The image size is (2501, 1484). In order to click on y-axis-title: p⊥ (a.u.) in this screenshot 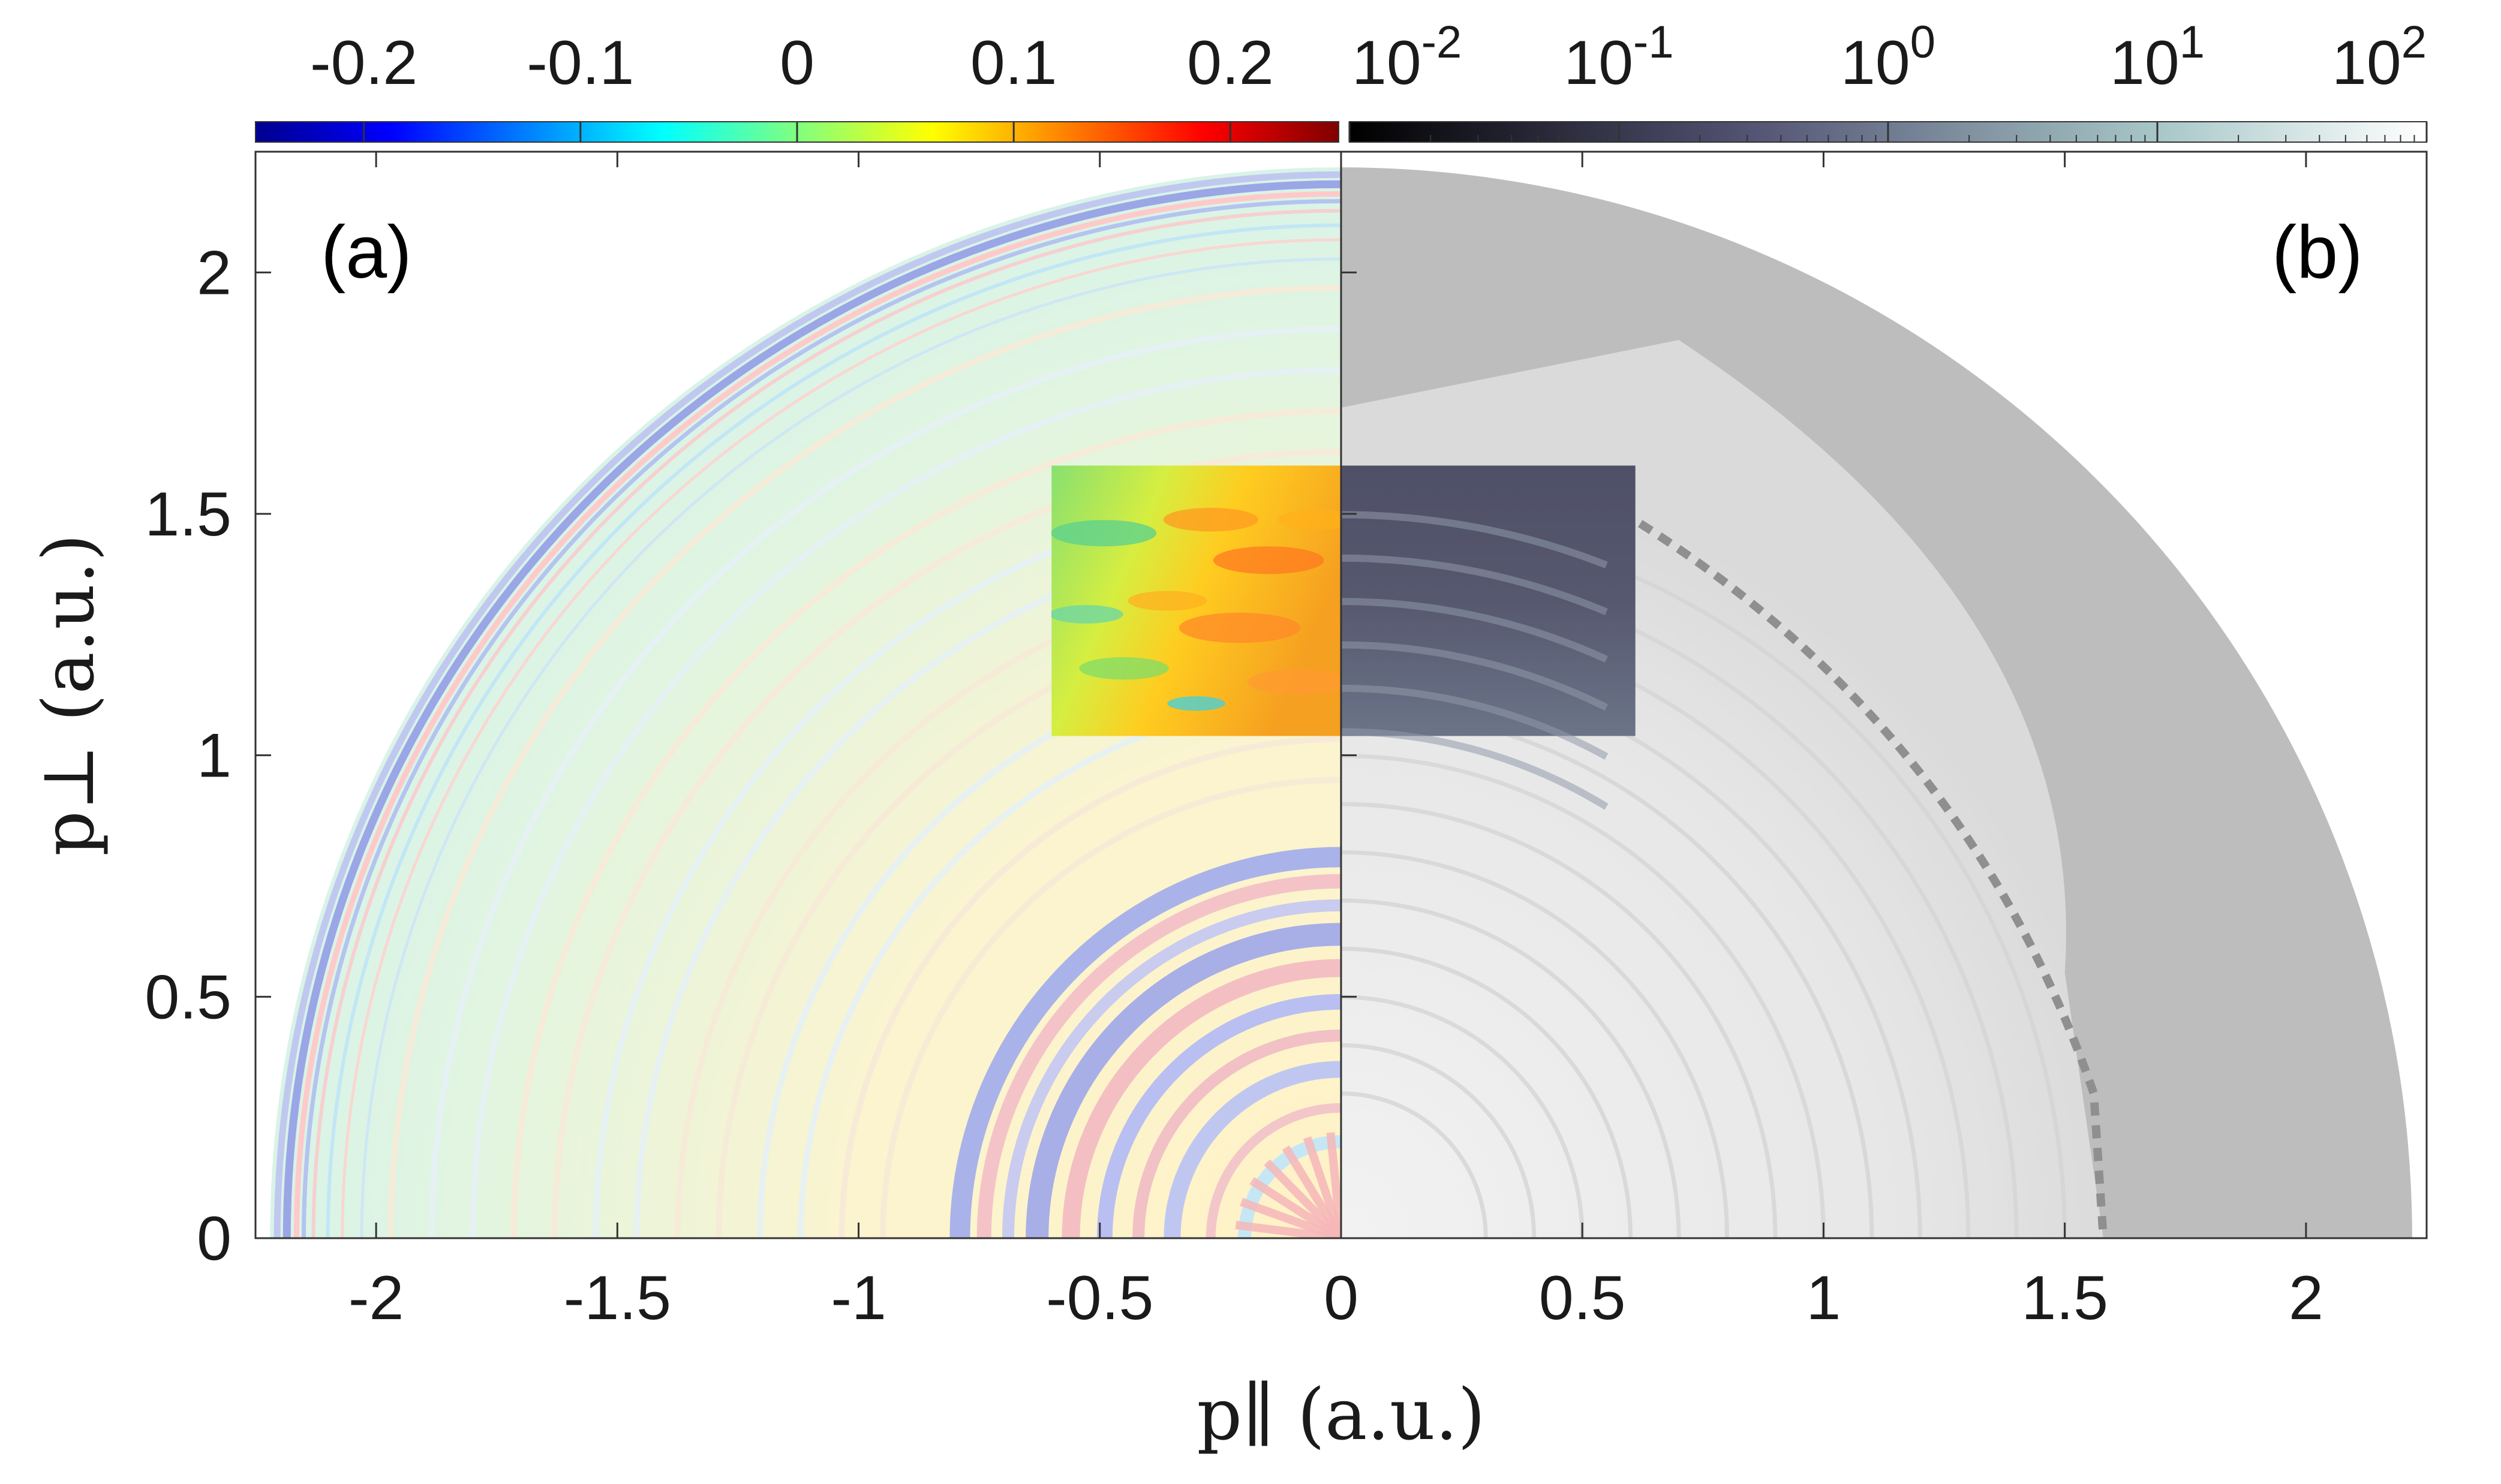, I will do `click(68, 695)`.